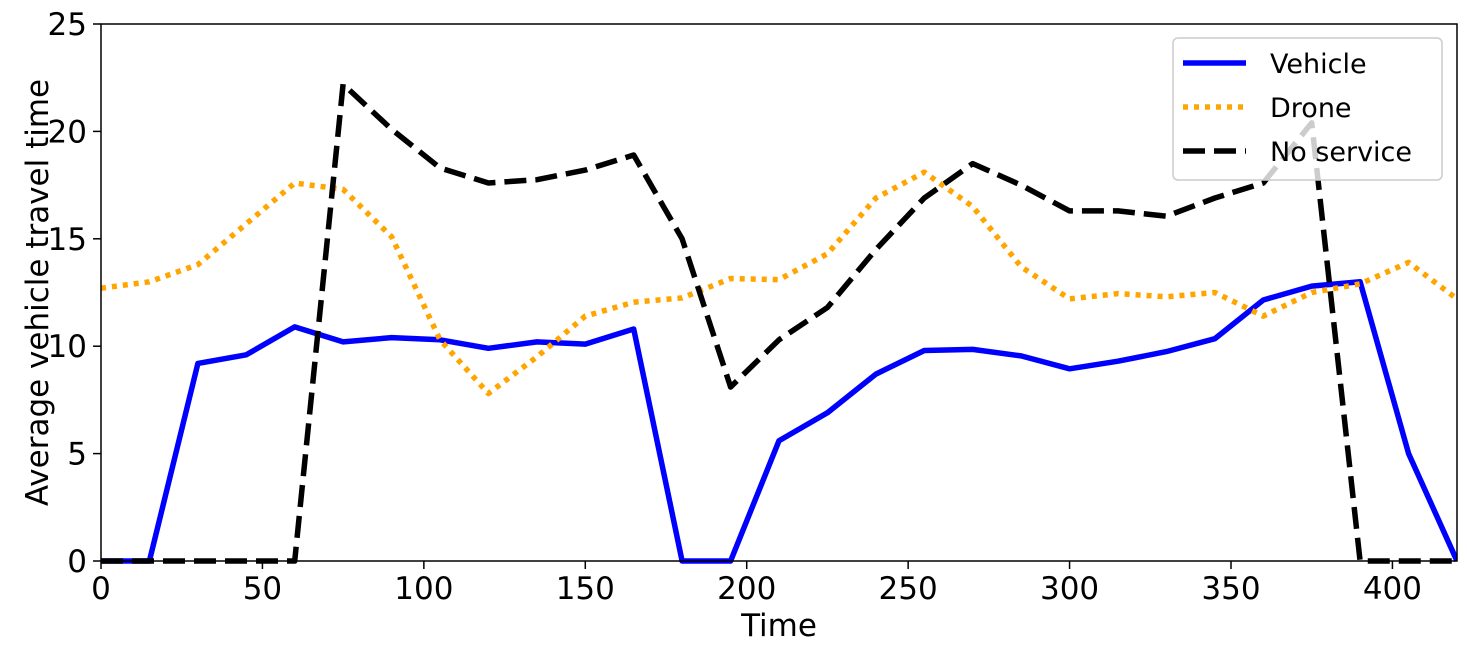  Describe the element at coordinates (746, 589) in the screenshot. I see `x-tick-label: 200` at that location.